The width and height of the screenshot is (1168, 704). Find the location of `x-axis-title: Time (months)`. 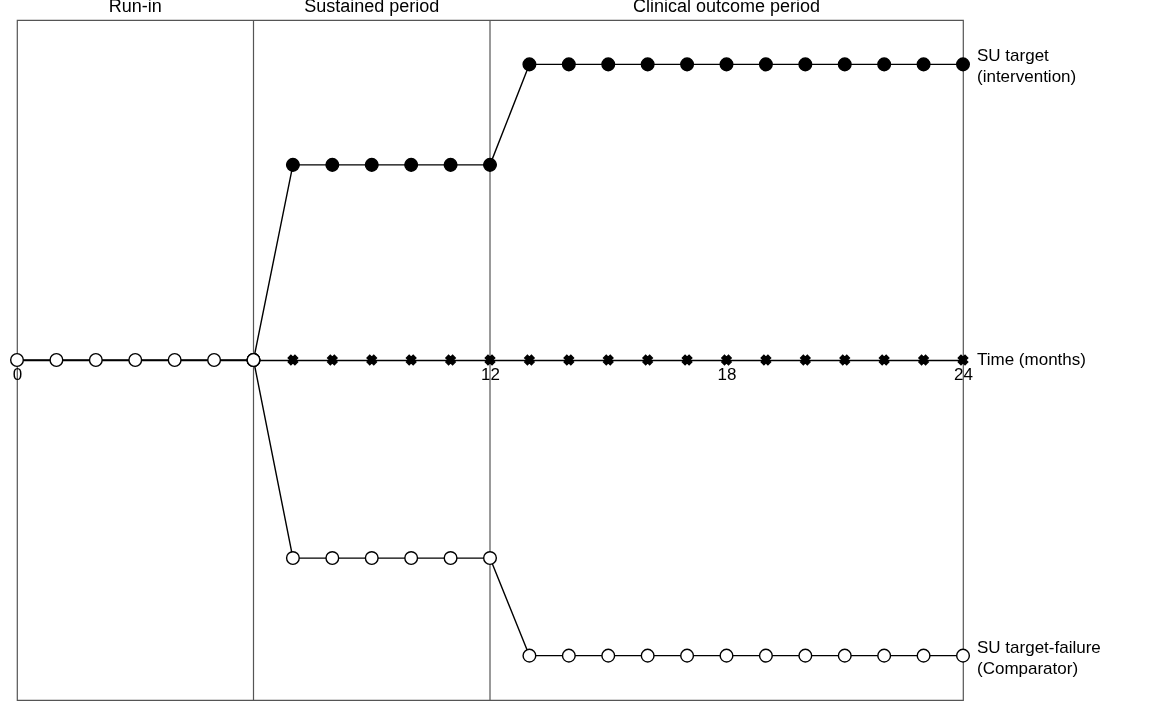

x-axis-title: Time (months) is located at coordinates (1031, 359).